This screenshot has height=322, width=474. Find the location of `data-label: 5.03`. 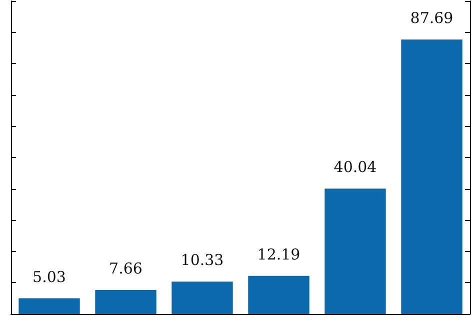

data-label: 5.03 is located at coordinates (49, 277).